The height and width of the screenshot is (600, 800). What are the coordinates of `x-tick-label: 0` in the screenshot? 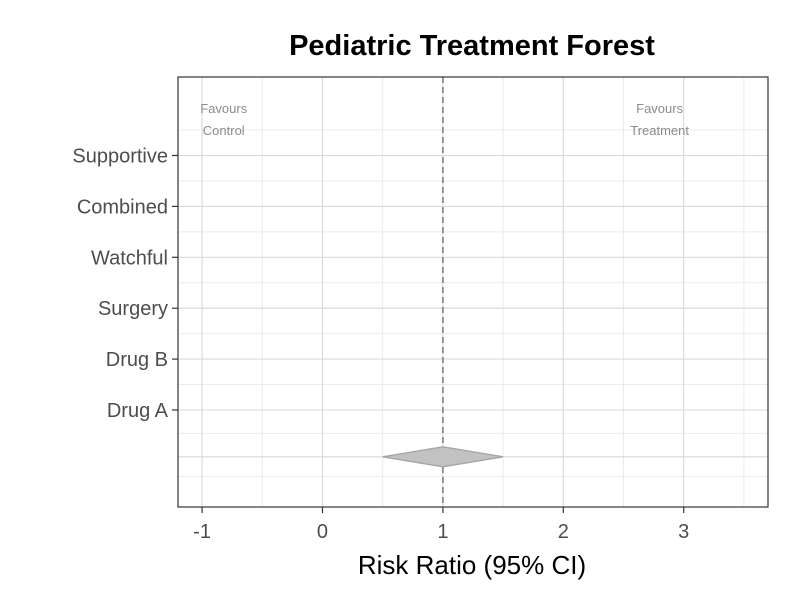 It's located at (322, 532).